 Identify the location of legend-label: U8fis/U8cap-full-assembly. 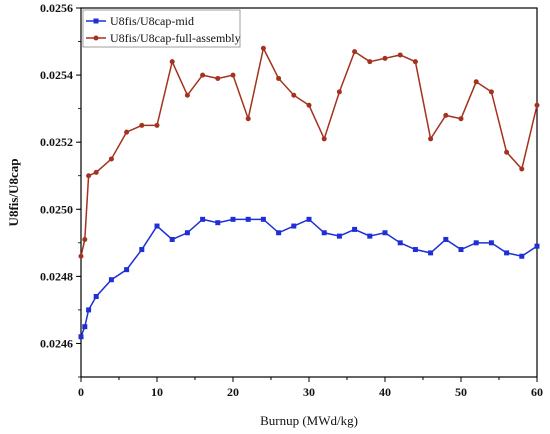
(175, 38).